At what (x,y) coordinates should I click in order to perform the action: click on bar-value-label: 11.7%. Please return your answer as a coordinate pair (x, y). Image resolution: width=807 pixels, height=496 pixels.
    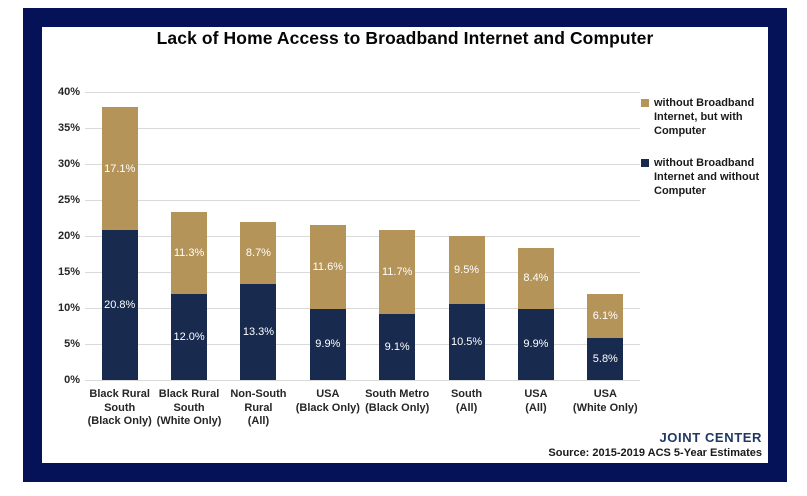
    Looking at the image, I should click on (397, 272).